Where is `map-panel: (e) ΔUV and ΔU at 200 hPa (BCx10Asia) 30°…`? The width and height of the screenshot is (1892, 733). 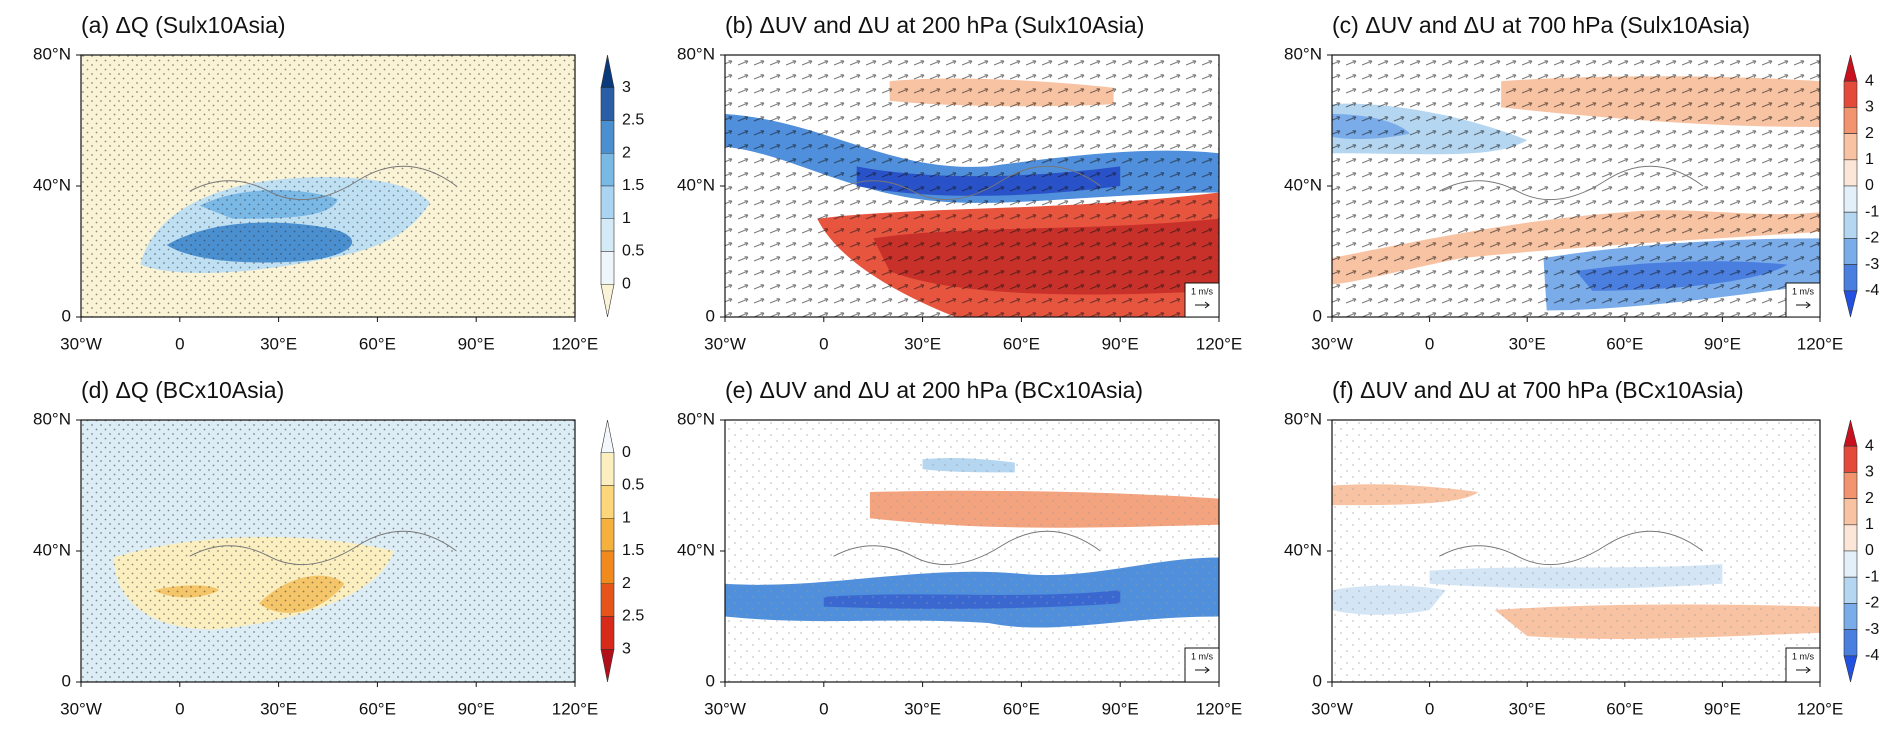 map-panel: (e) ΔUV and ΔU at 200 hPa (BCx10Asia) 30°… is located at coordinates (959, 547).